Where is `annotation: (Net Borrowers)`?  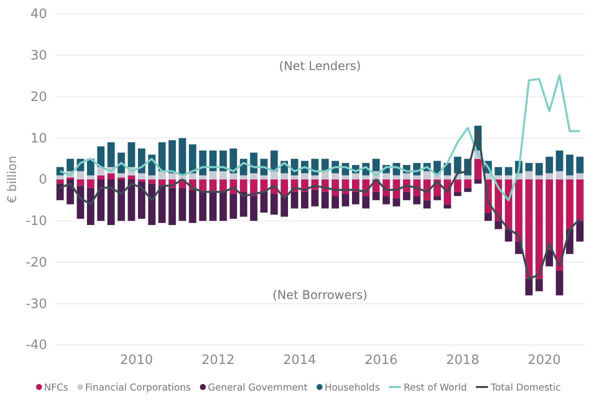 annotation: (Net Borrowers) is located at coordinates (320, 295).